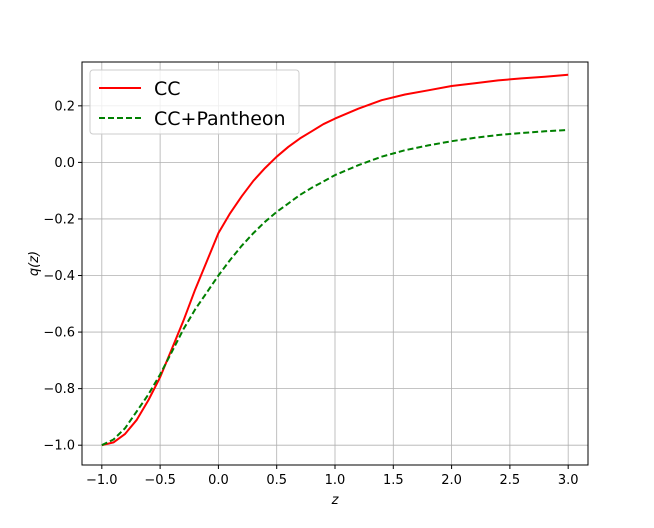  I want to click on x-ticks: −1.0 −0.5 0.0 0.5 1.0 1.5 2.0 2.5 3.0, so click(332, 476).